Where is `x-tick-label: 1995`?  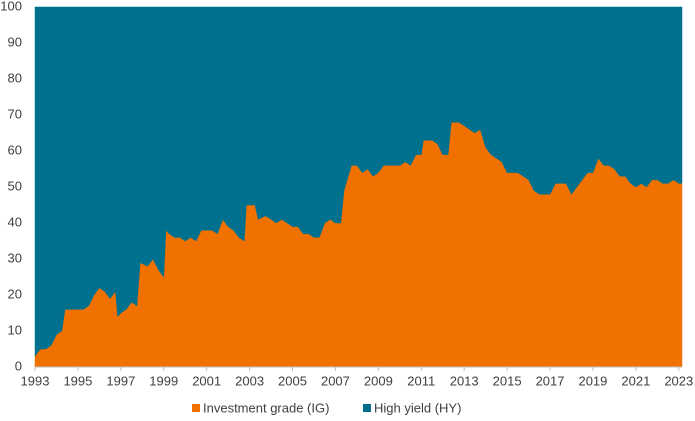
x-tick-label: 1995 is located at coordinates (77, 380).